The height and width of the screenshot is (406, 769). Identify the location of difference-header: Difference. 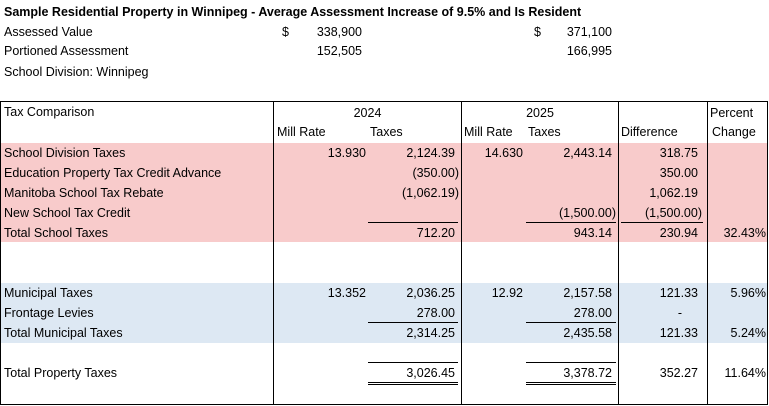
(649, 132).